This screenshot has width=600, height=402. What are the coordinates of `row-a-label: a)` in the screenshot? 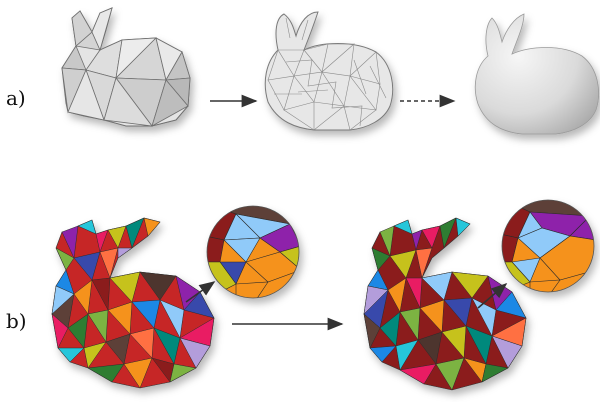 It's located at (16, 98).